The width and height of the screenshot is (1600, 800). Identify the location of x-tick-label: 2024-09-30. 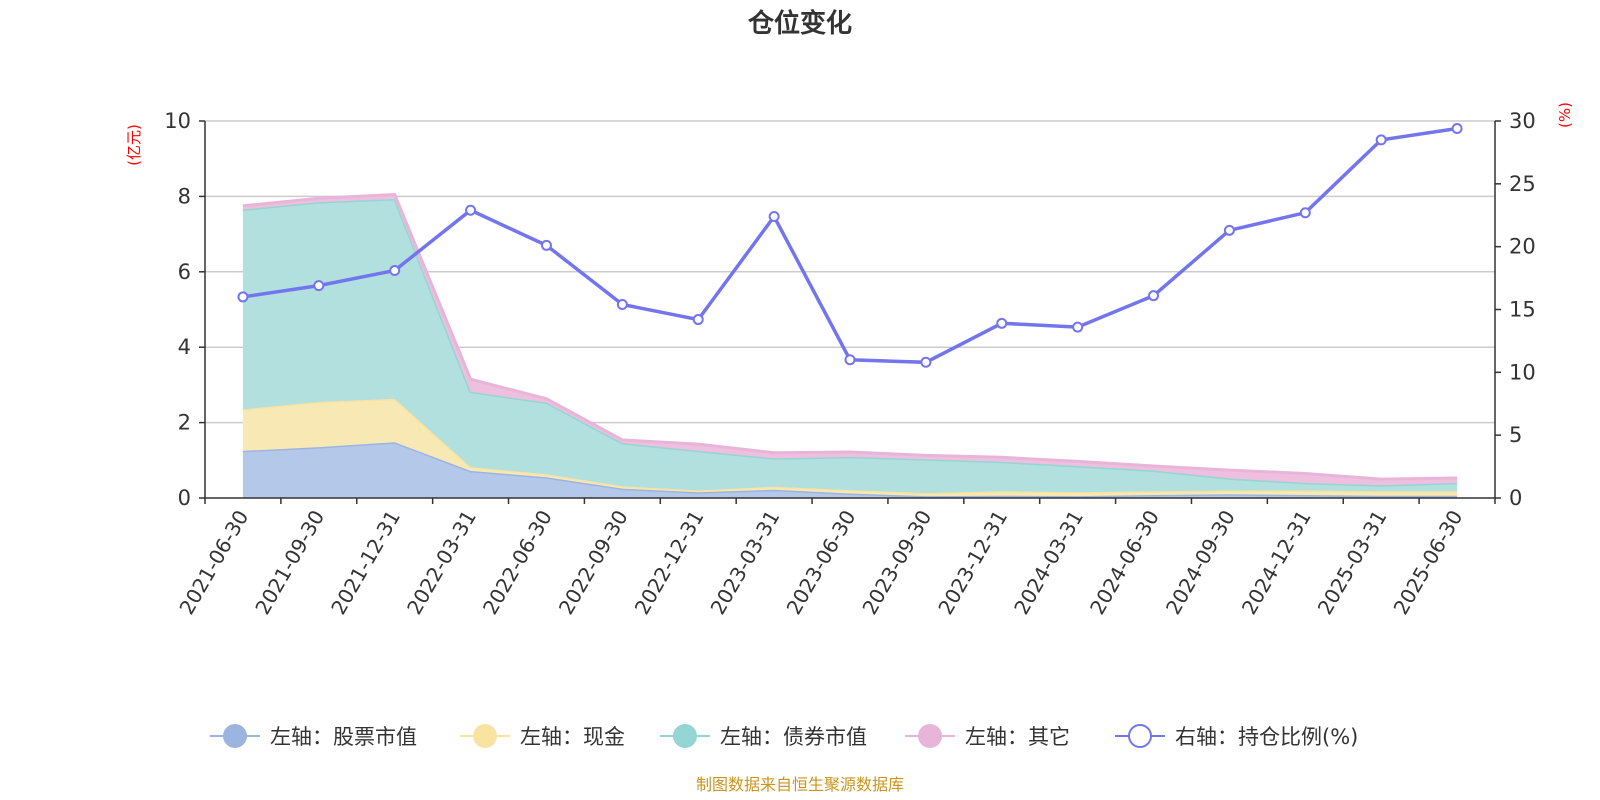
(1200, 562).